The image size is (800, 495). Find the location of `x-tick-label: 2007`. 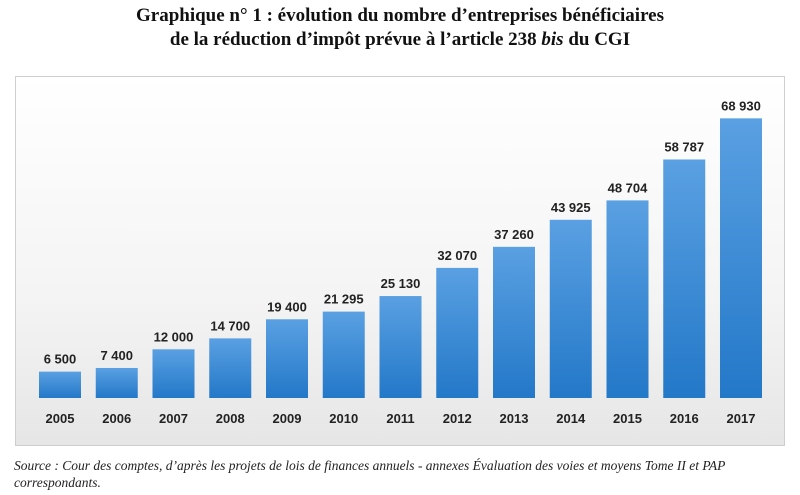

x-tick-label: 2007 is located at coordinates (173, 418).